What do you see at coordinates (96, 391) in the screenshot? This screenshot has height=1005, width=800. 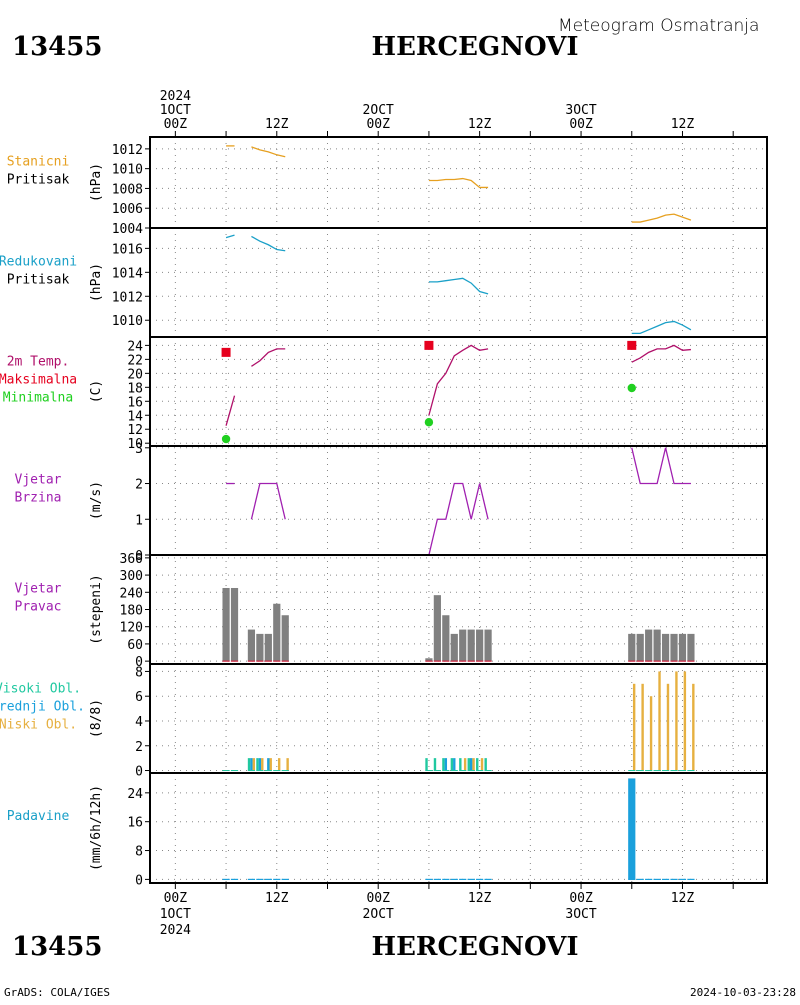 I see `y-axis-label: (C)` at bounding box center [96, 391].